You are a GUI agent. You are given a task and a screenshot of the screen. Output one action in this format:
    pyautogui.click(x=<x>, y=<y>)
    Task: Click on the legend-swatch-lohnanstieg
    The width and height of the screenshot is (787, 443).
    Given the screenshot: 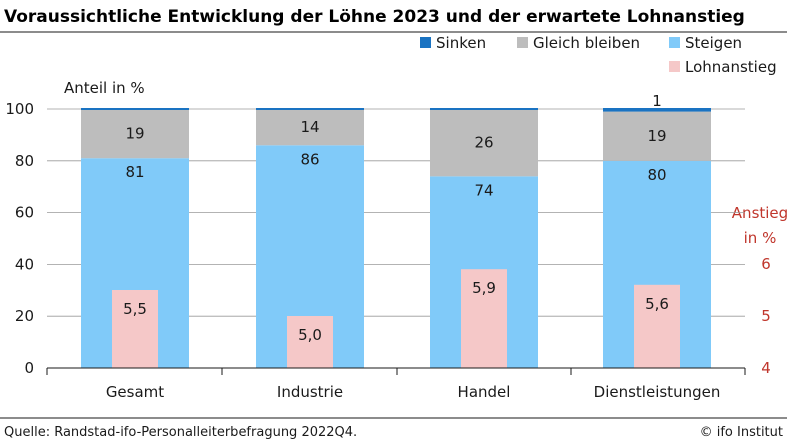 What is the action you would take?
    pyautogui.click(x=674, y=66)
    